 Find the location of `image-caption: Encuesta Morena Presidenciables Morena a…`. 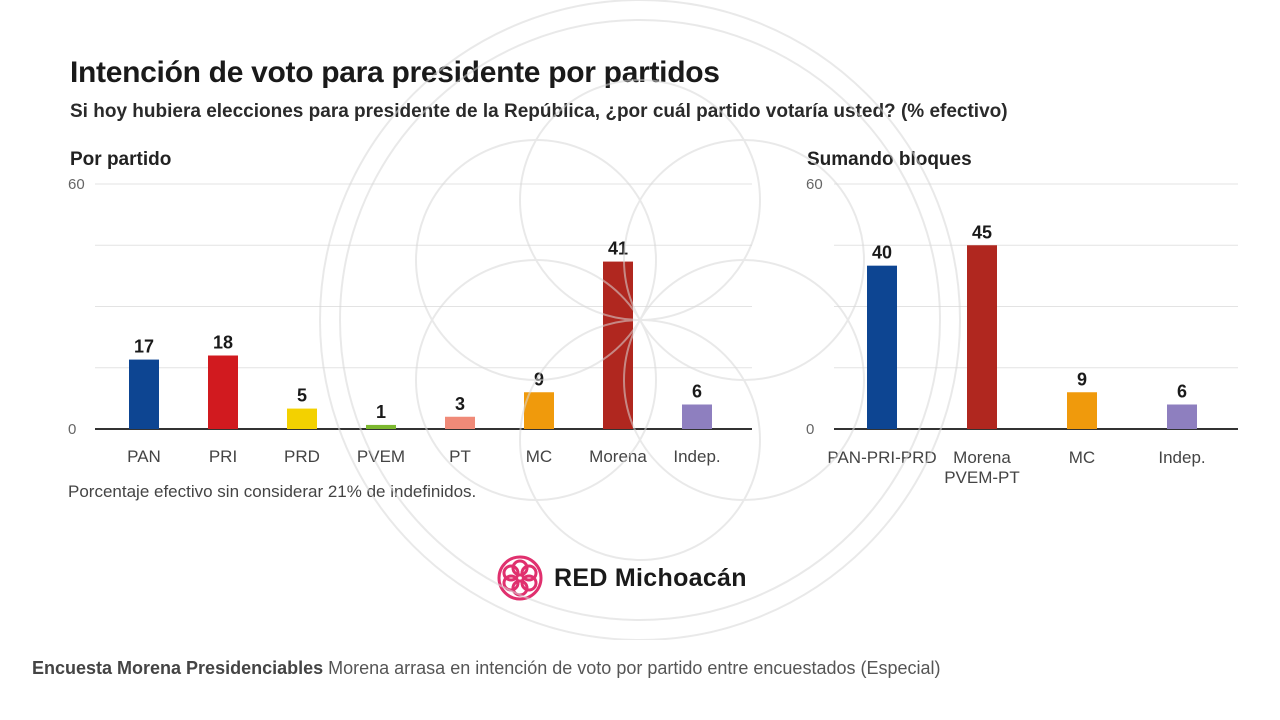

image-caption: Encuesta Morena Presidenciables Morena a… is located at coordinates (486, 668).